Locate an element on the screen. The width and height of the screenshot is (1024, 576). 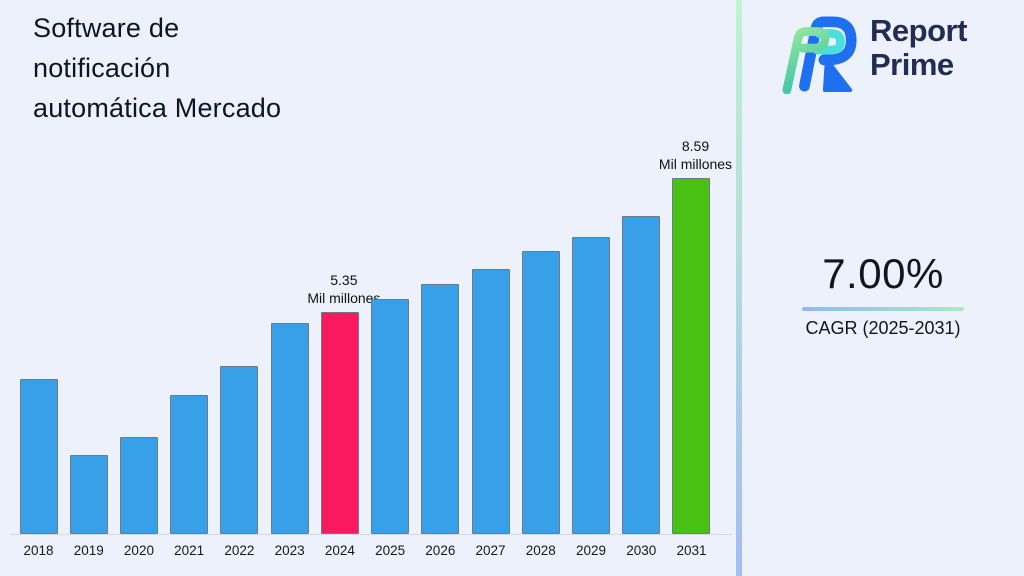
x-tick-2021: 2021 is located at coordinates (189, 550).